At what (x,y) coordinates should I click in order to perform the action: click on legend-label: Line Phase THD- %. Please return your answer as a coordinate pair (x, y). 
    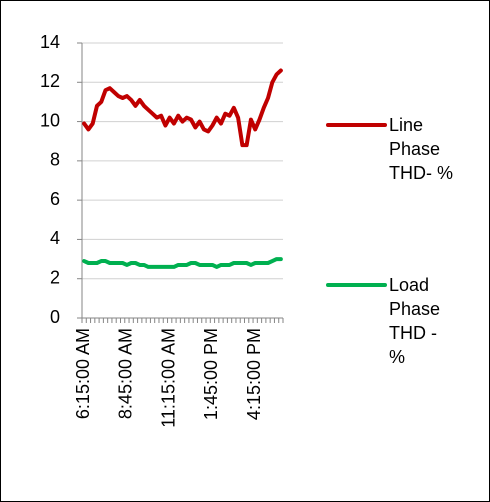
    Looking at the image, I should click on (421, 149).